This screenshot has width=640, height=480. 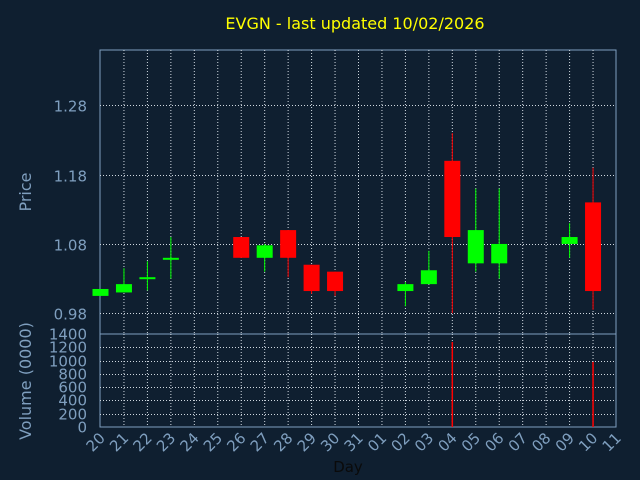 What do you see at coordinates (82, 428) in the screenshot?
I see `volume-tick-label: 0` at bounding box center [82, 428].